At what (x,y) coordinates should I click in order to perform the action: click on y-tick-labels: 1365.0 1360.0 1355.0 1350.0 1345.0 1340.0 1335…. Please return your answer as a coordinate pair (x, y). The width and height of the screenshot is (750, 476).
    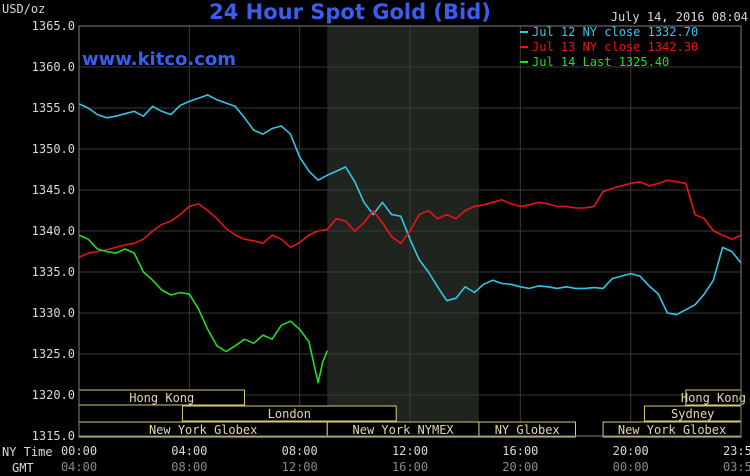
    Looking at the image, I should click on (53, 231).